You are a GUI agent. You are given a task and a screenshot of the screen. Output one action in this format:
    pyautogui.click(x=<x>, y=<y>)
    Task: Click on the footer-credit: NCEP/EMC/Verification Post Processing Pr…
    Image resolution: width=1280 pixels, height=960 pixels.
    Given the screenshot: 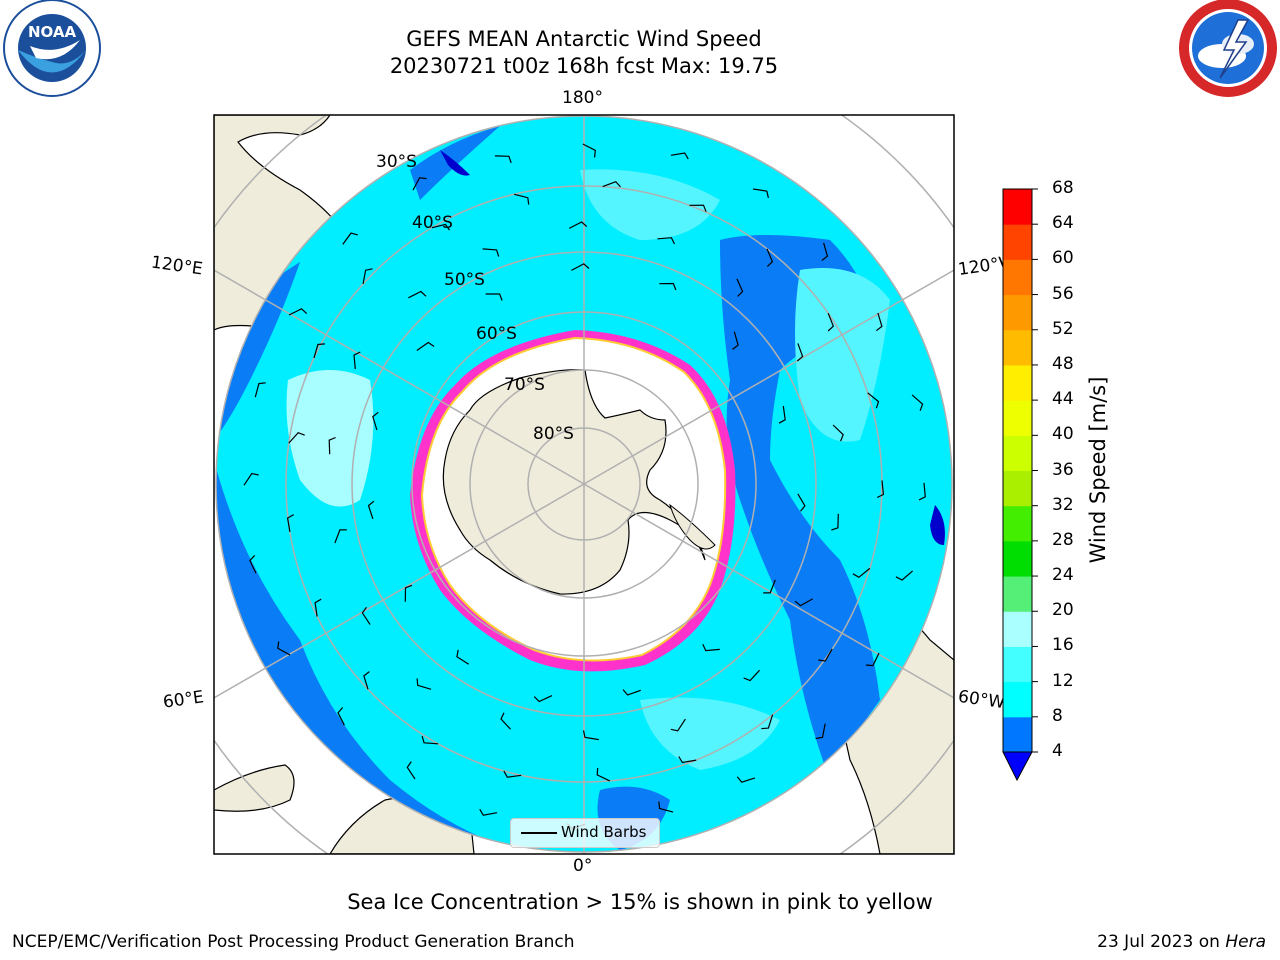 What is the action you would take?
    pyautogui.click(x=293, y=942)
    